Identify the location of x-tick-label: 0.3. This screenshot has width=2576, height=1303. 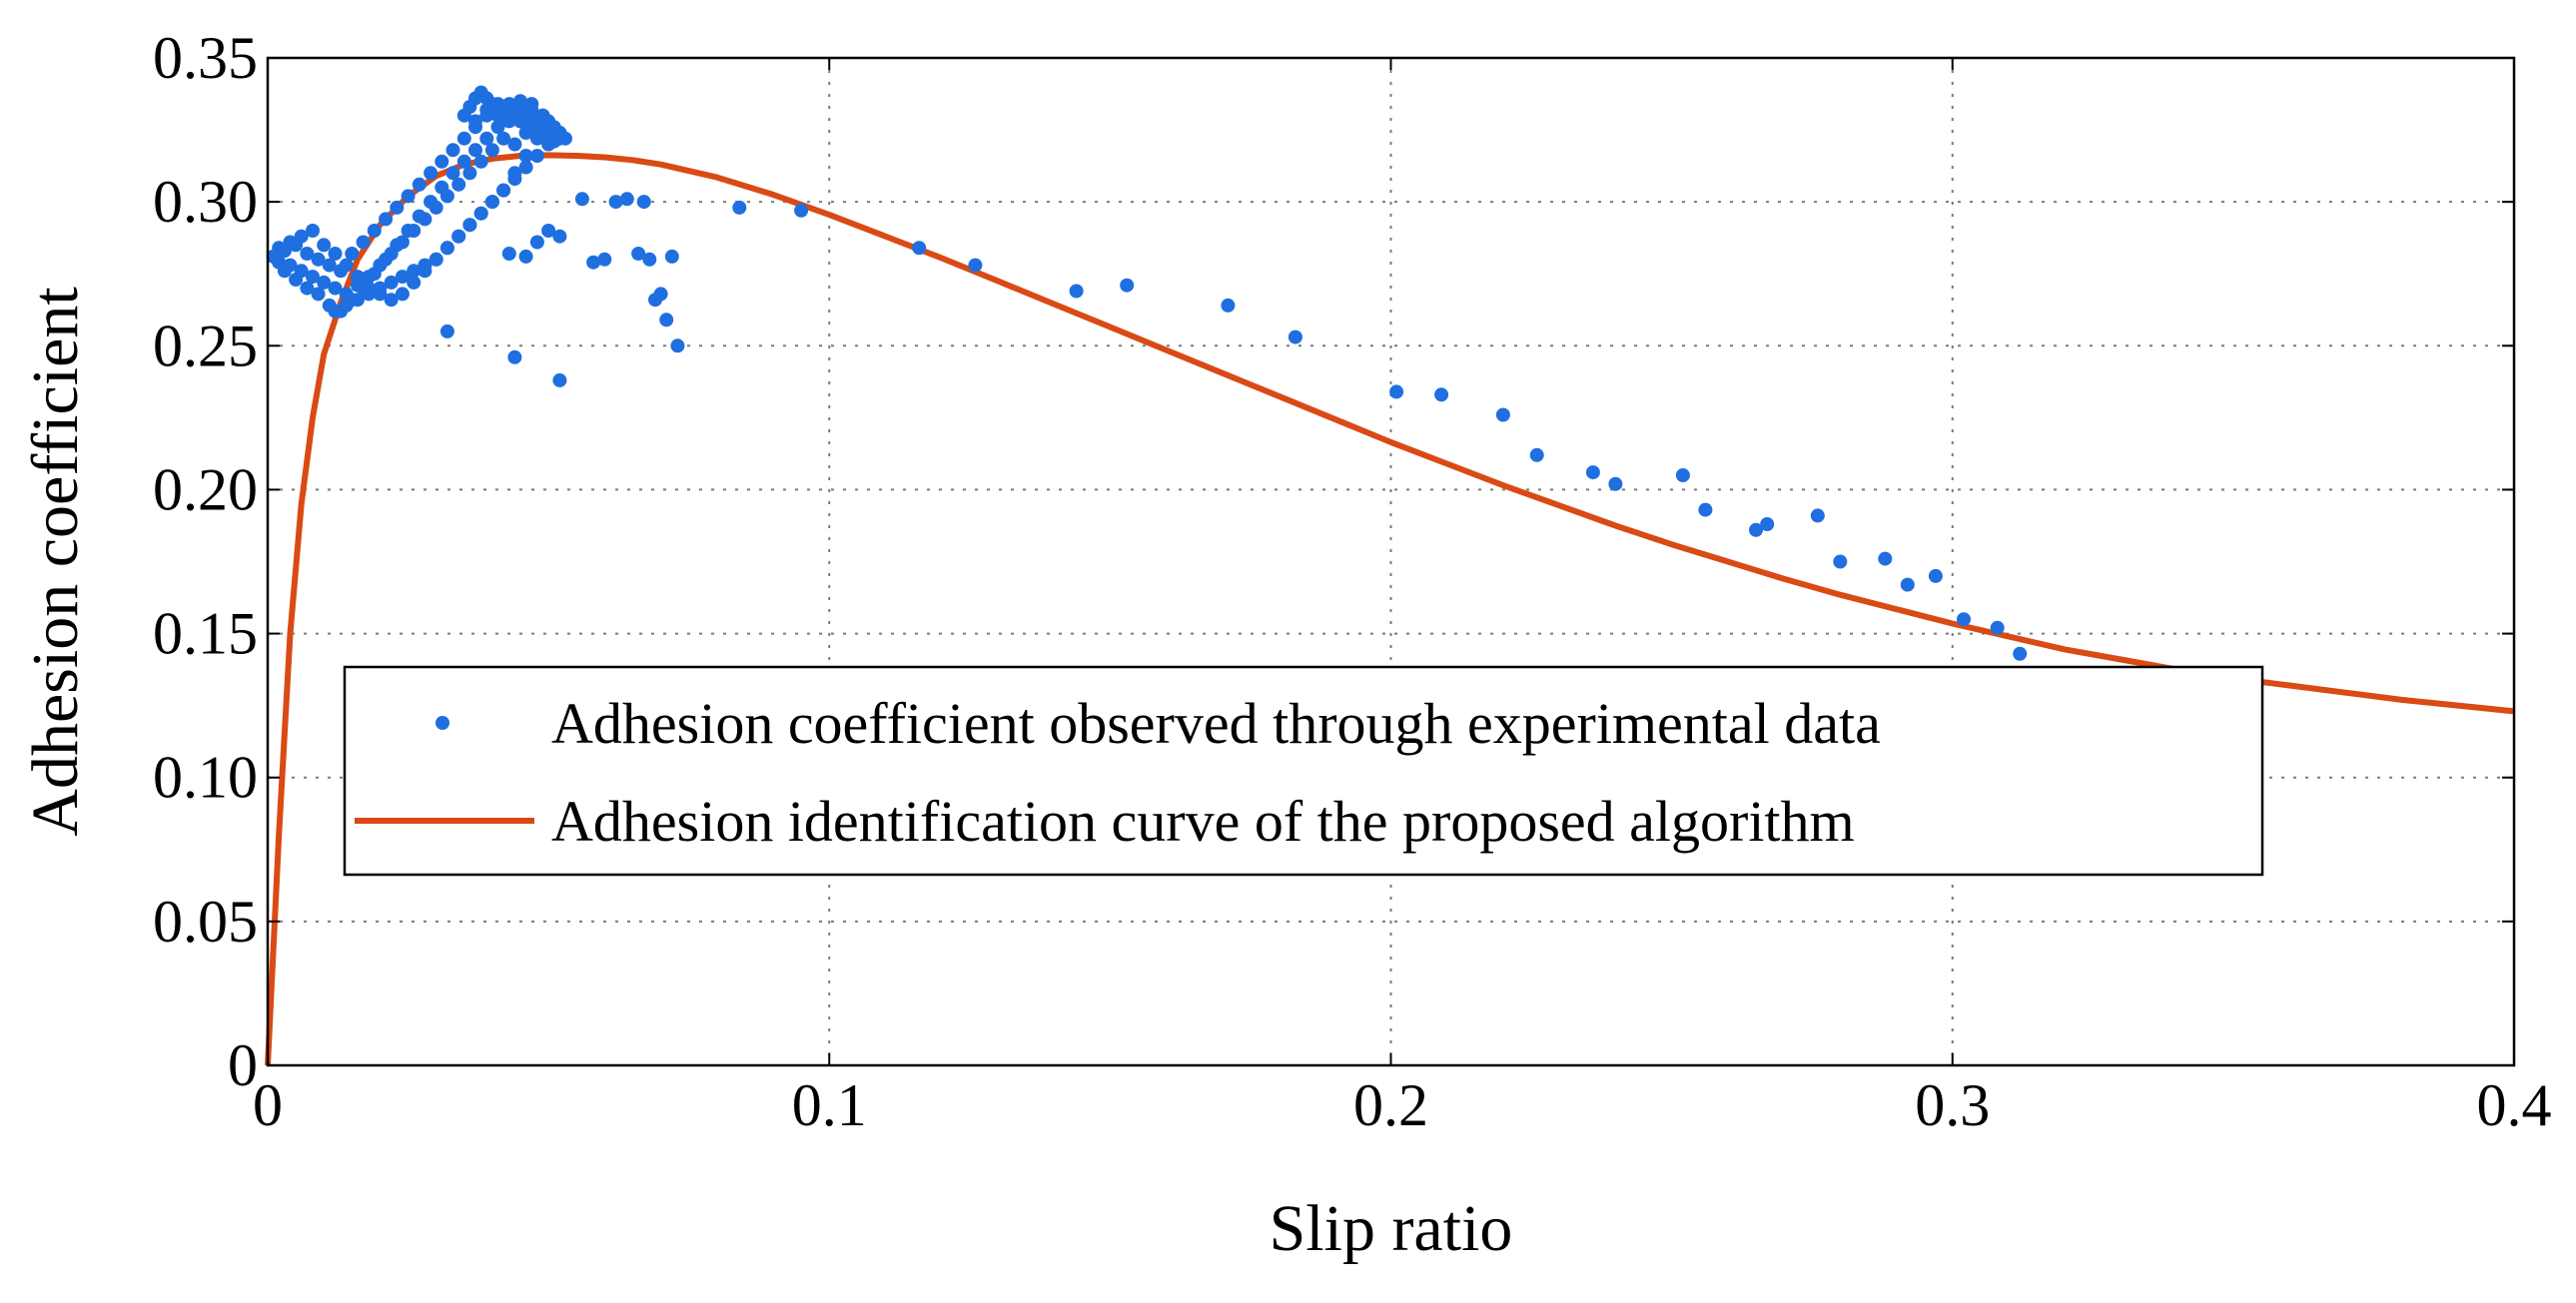
(1953, 1105).